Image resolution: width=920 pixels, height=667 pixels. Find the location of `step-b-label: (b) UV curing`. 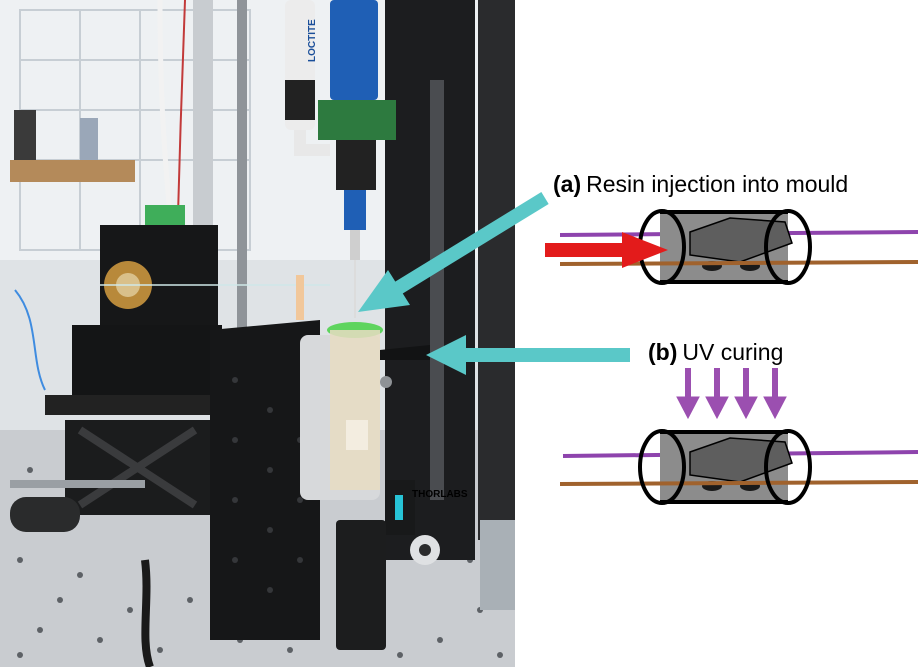

step-b-label: (b) UV curing is located at coordinates (715, 352).